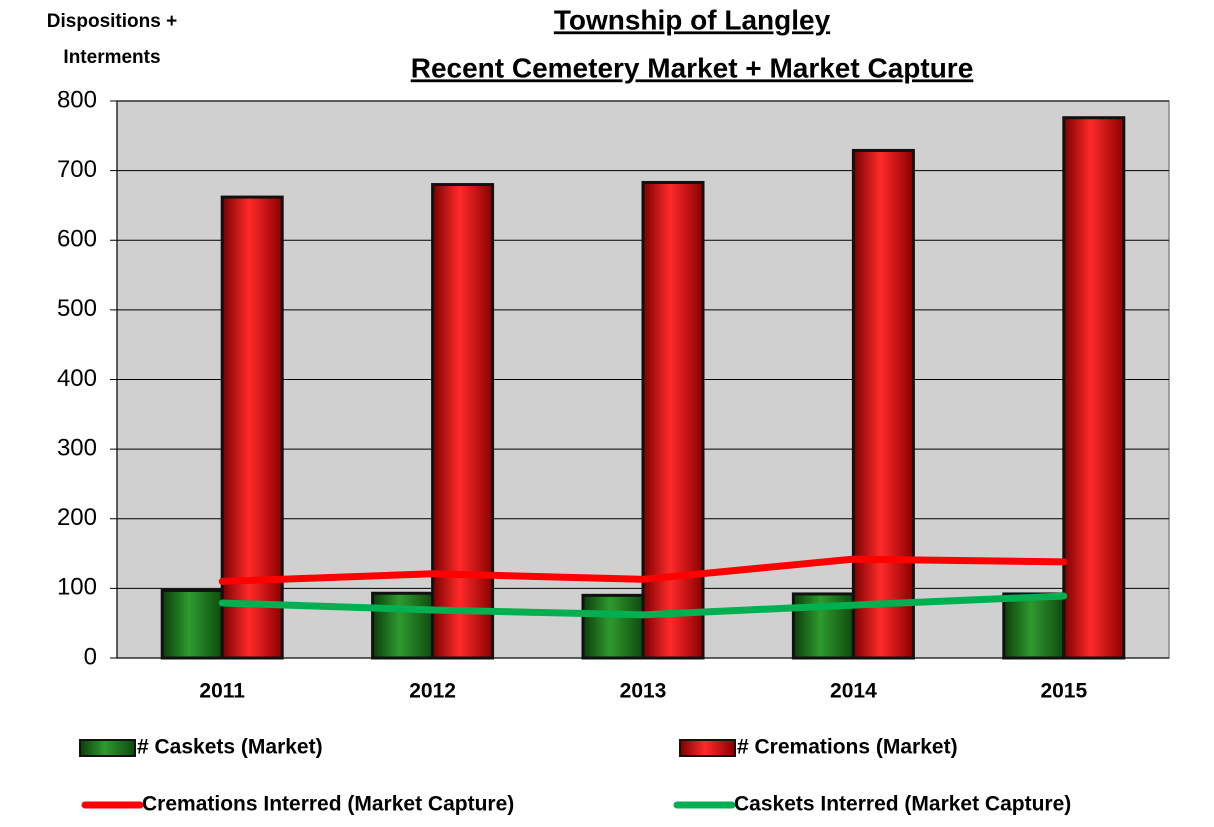 The width and height of the screenshot is (1214, 827). I want to click on x-tick-label: 2012, so click(432, 691).